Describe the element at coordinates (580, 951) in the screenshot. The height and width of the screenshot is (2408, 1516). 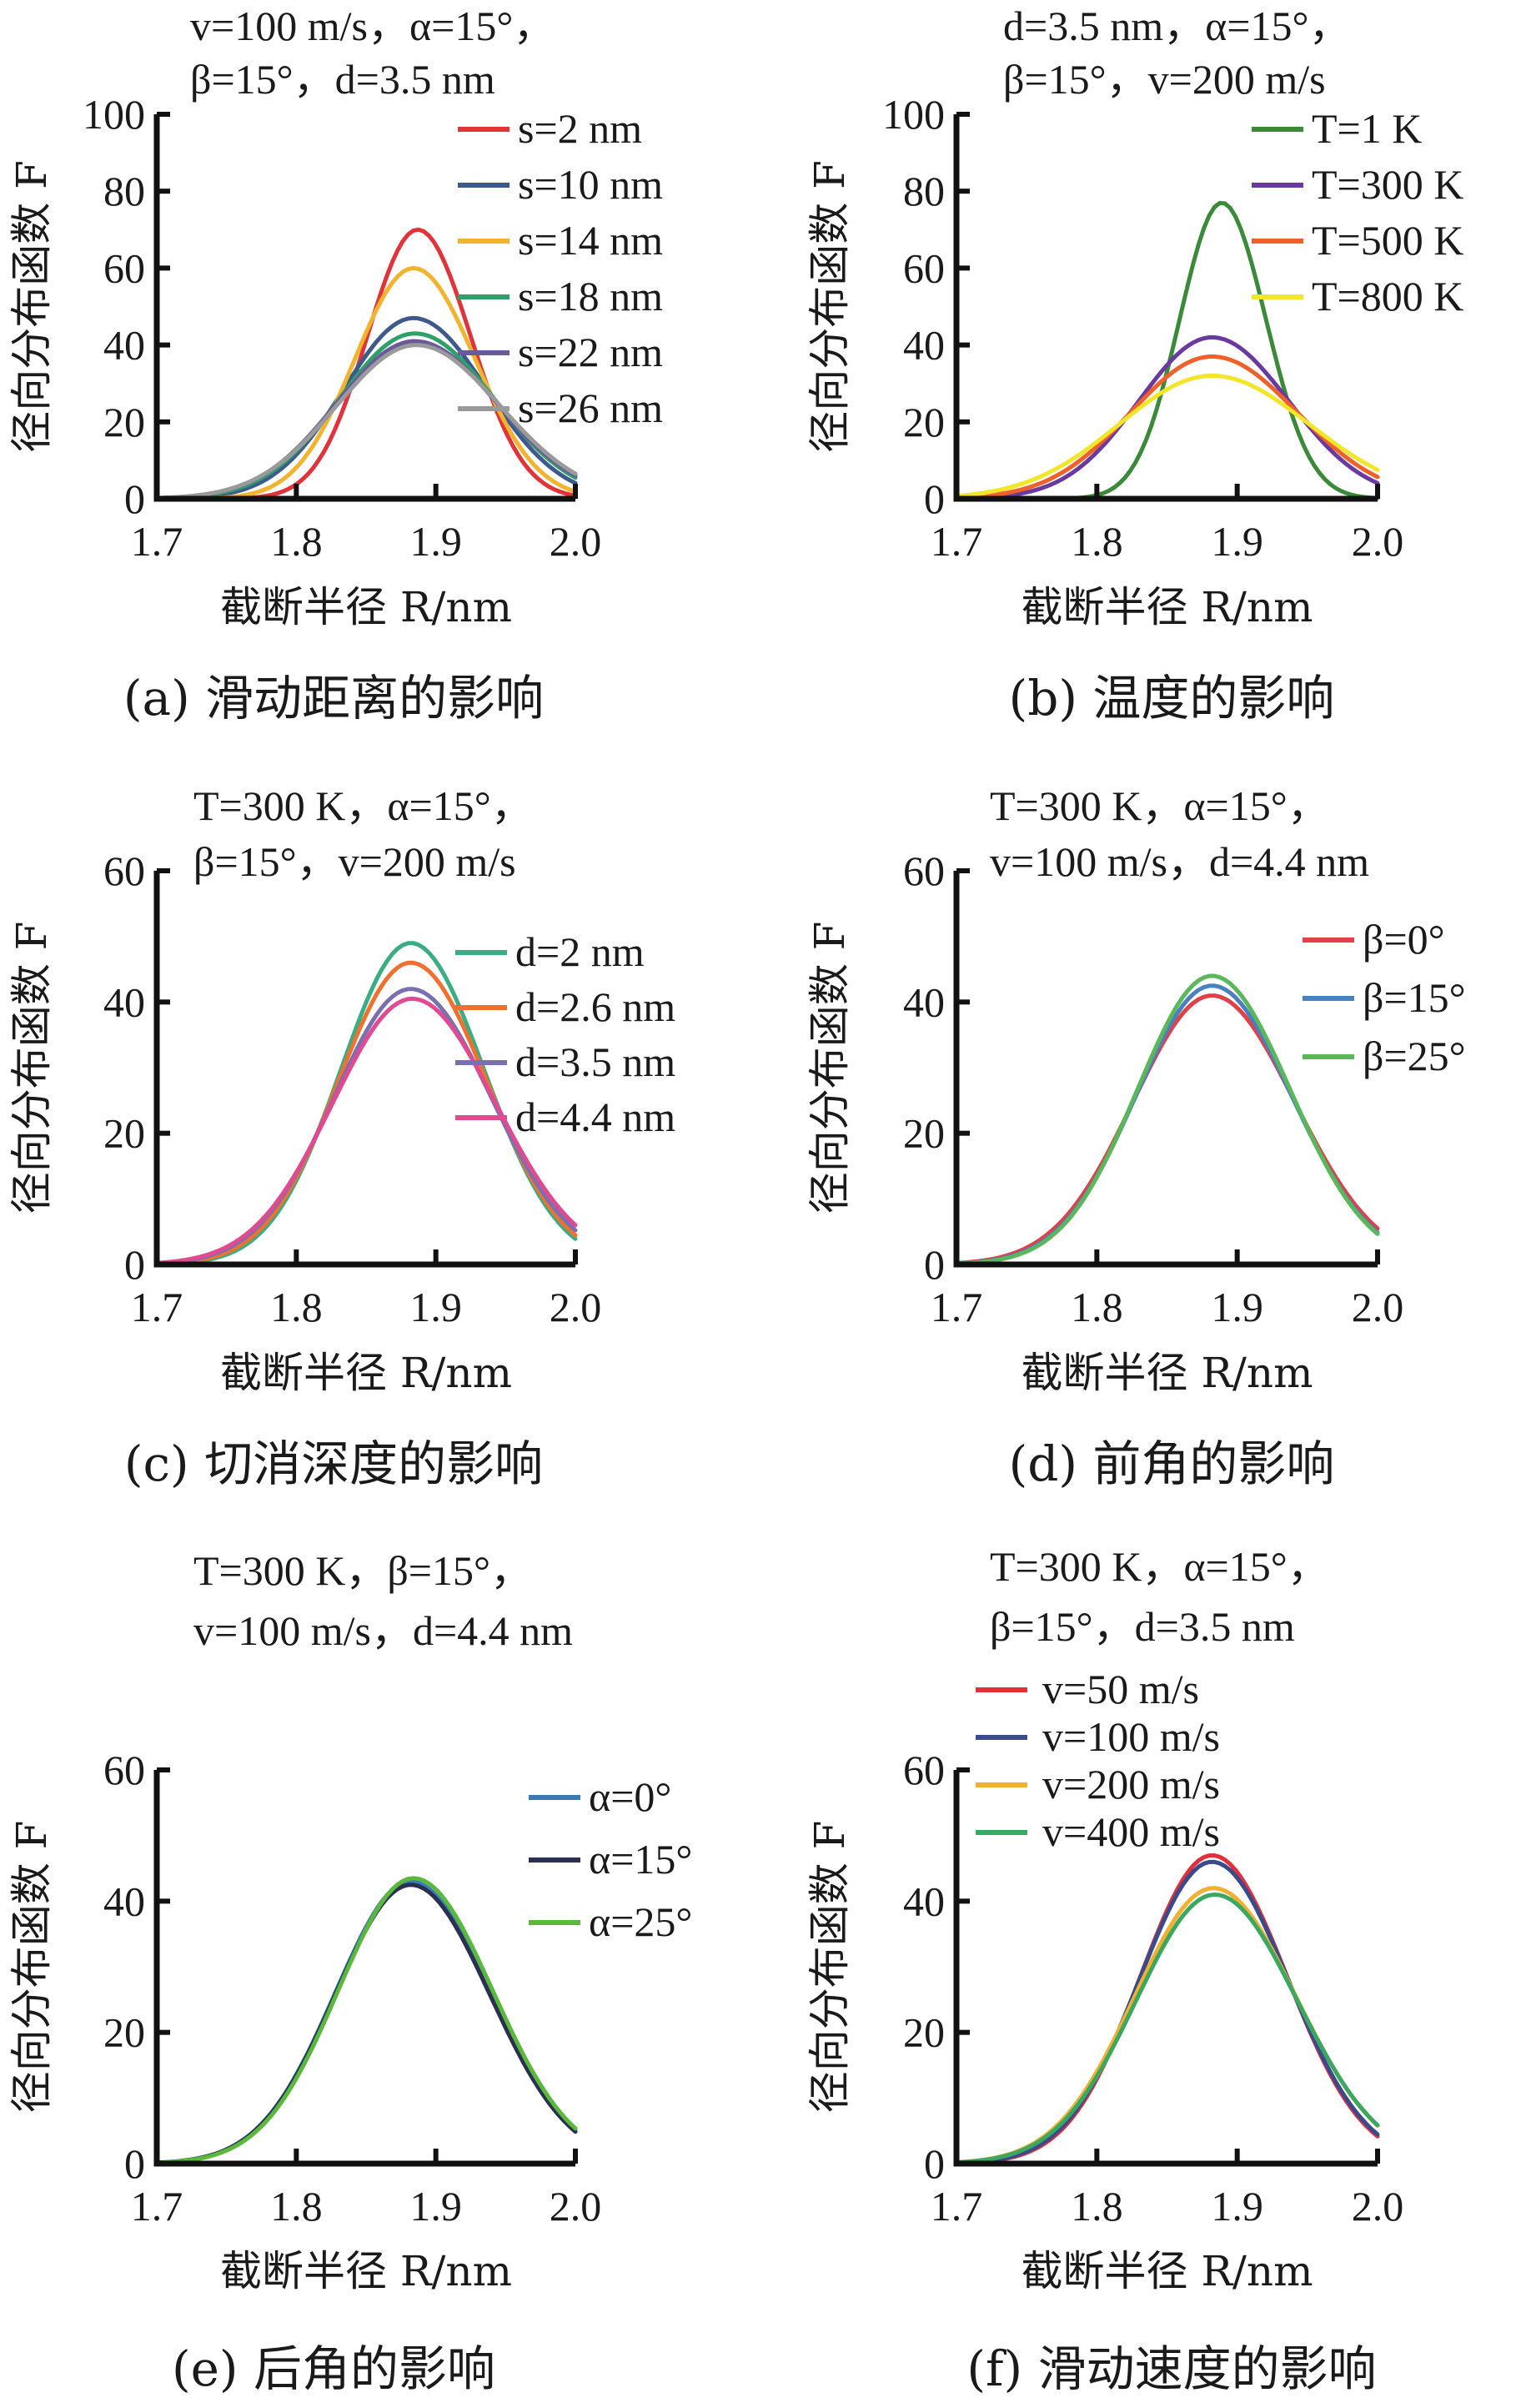
I see `legend-label: d=2 nm` at that location.